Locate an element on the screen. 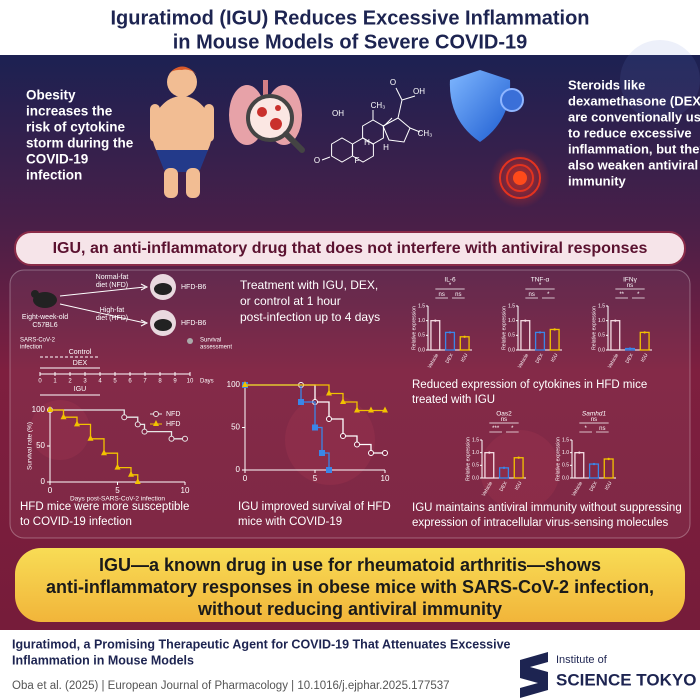 The height and width of the screenshot is (700, 700). timeline-tick-label: 1 is located at coordinates (55, 382).